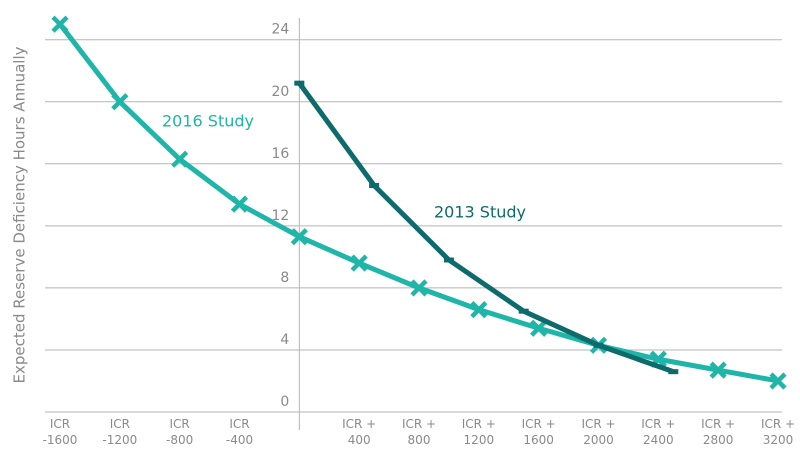 The width and height of the screenshot is (800, 459). What do you see at coordinates (239, 432) in the screenshot?
I see `x-tick-label: ICR -400` at bounding box center [239, 432].